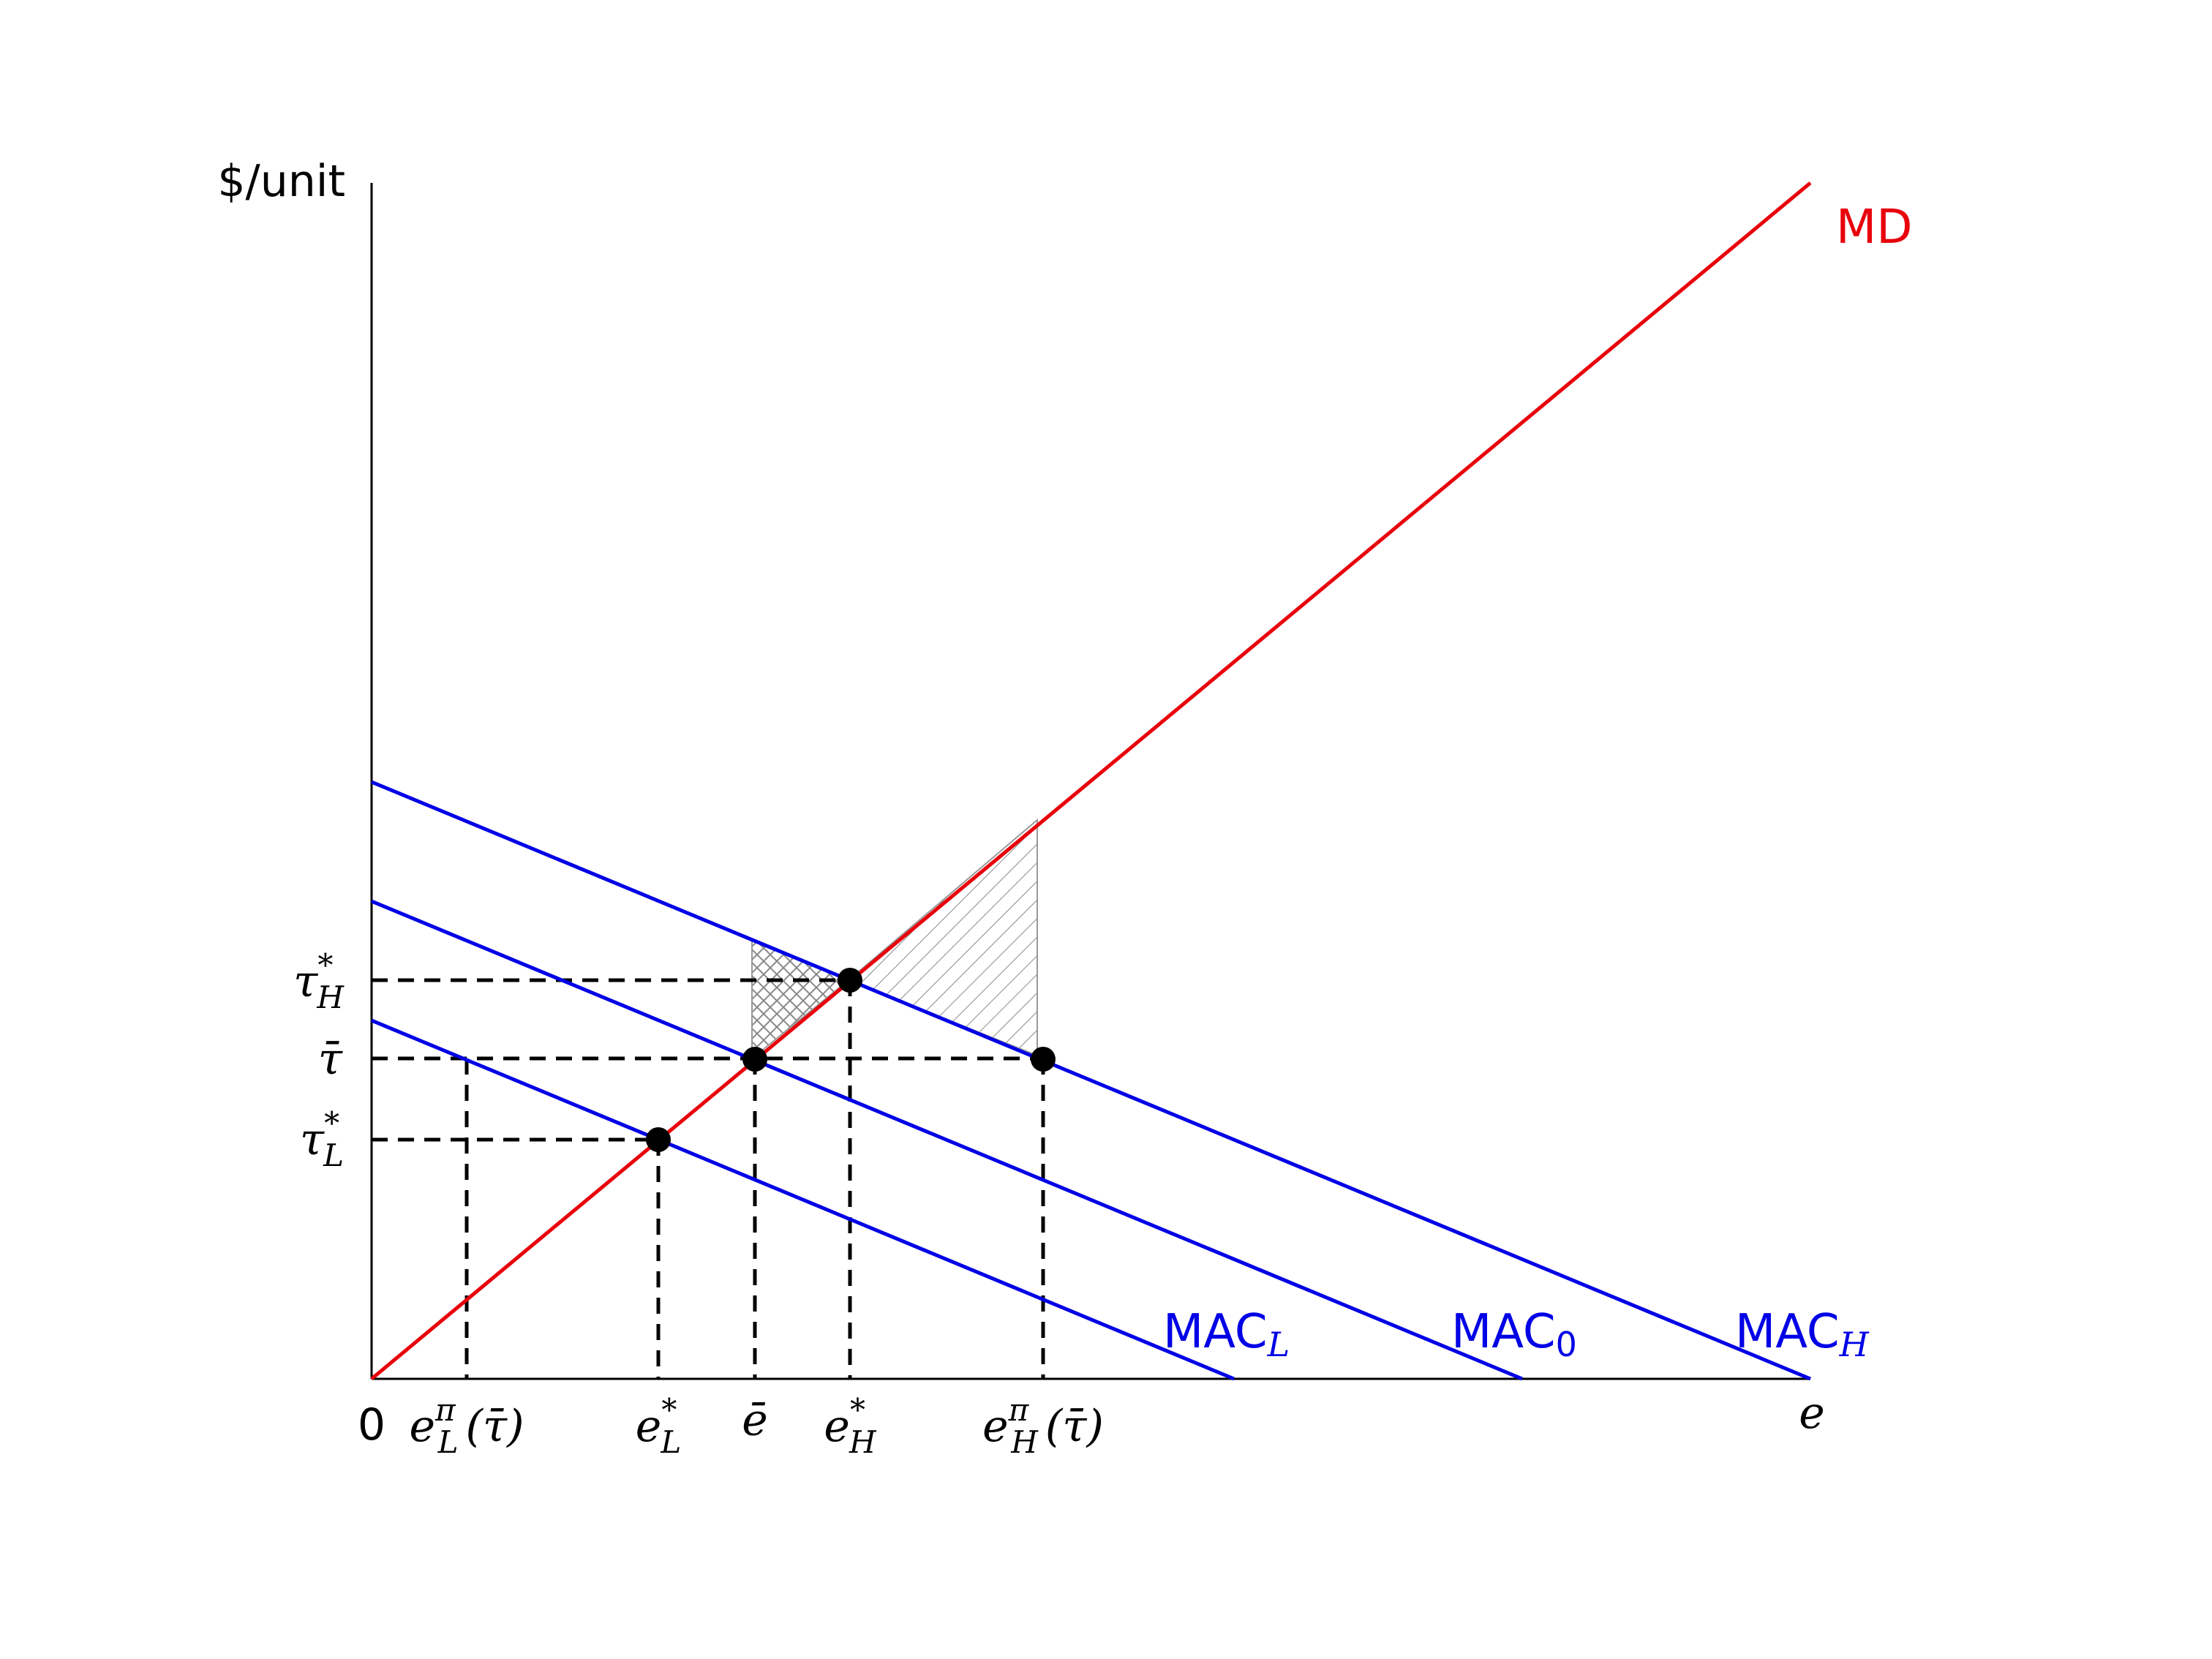  Describe the element at coordinates (755, 1420) in the screenshot. I see `x-tick-e-bar: ē` at that location.